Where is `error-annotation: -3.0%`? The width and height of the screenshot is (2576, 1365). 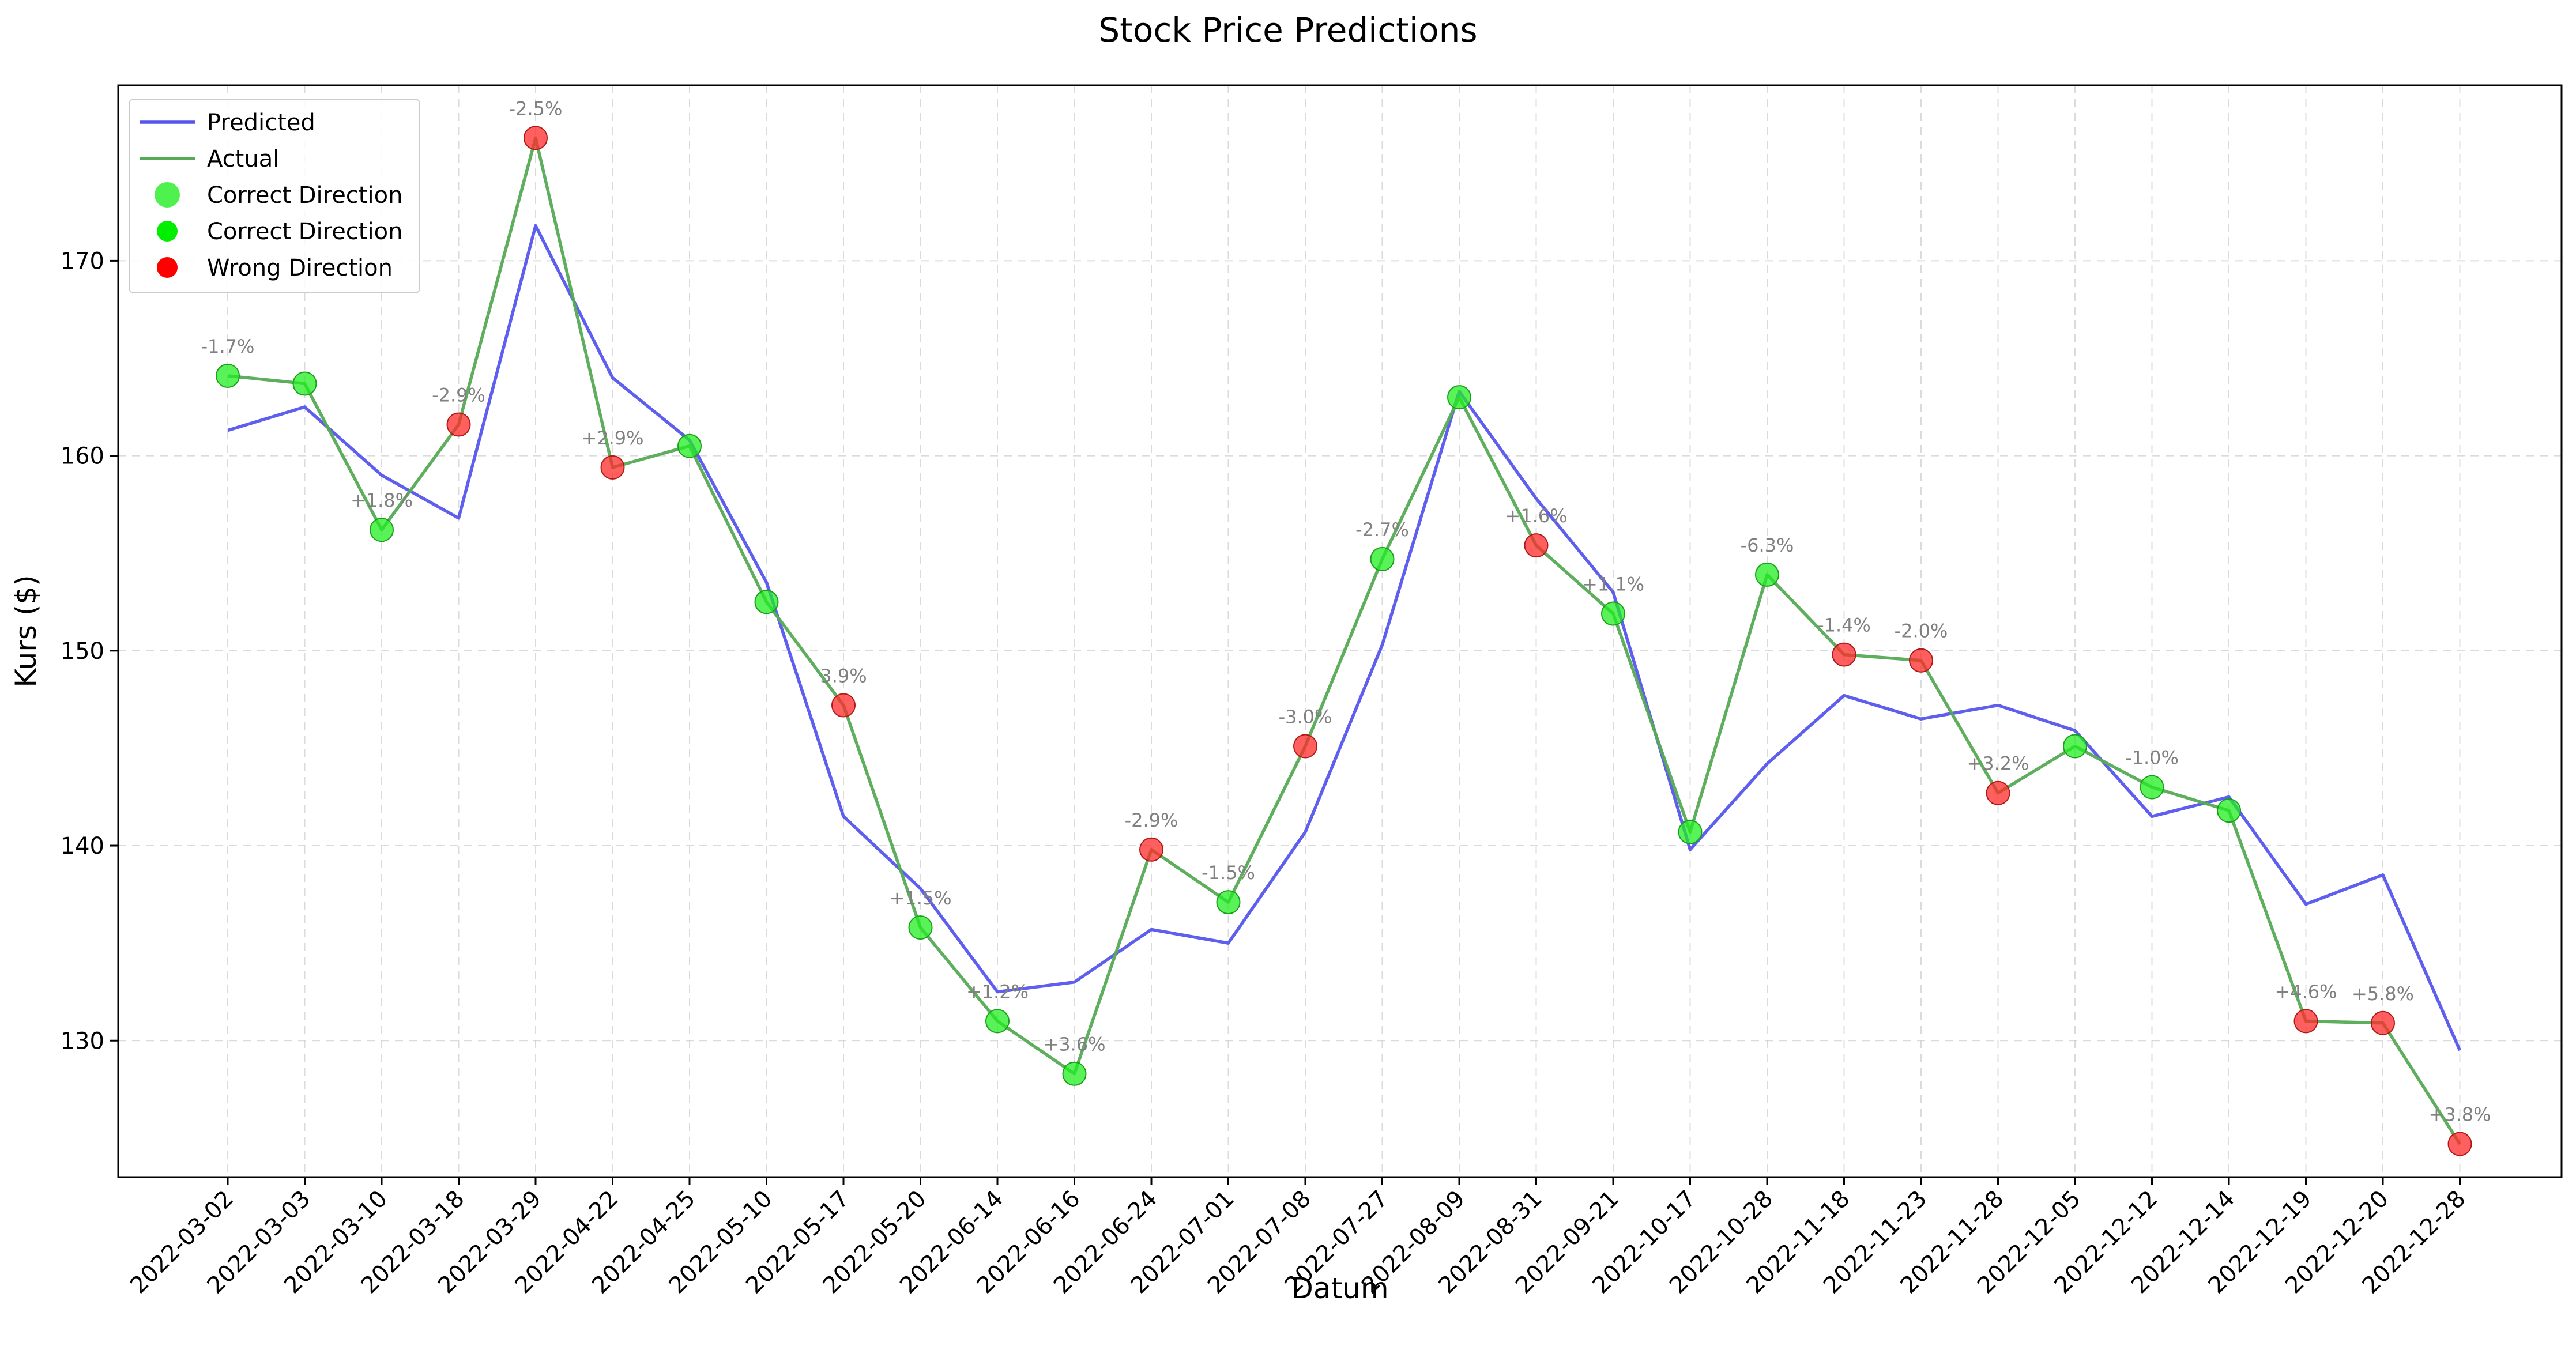 error-annotation: -3.0% is located at coordinates (1305, 717).